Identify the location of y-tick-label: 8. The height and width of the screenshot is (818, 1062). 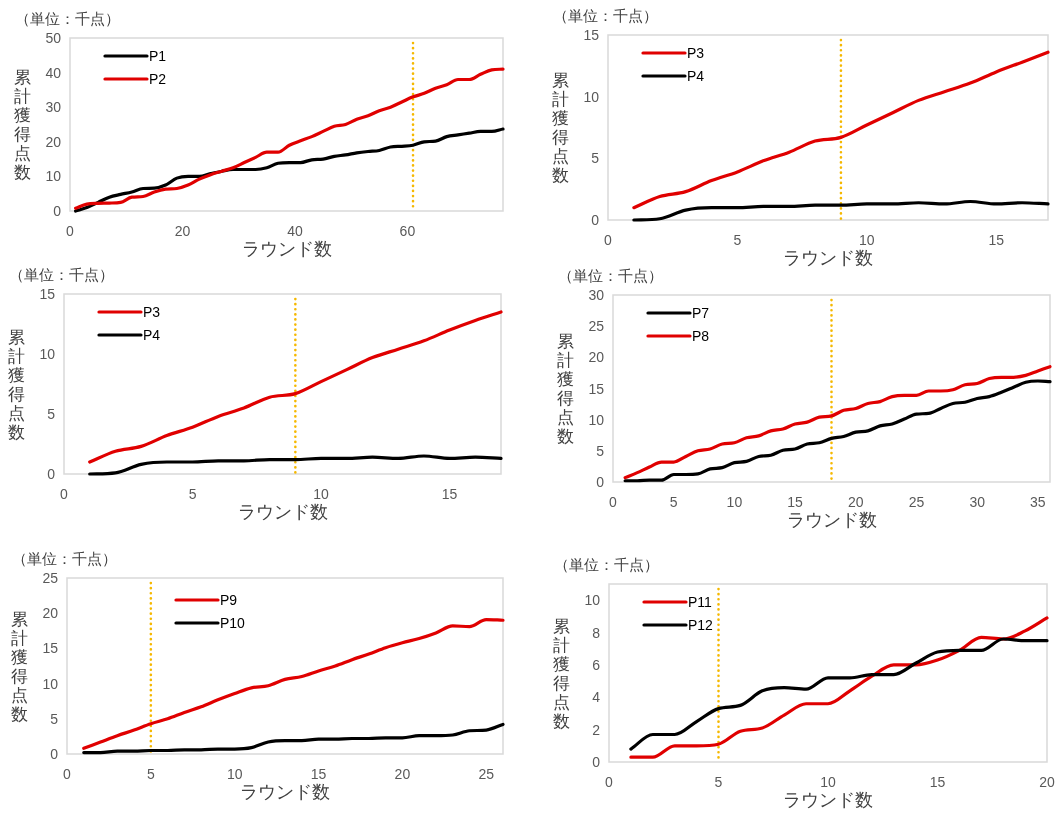
(596, 632).